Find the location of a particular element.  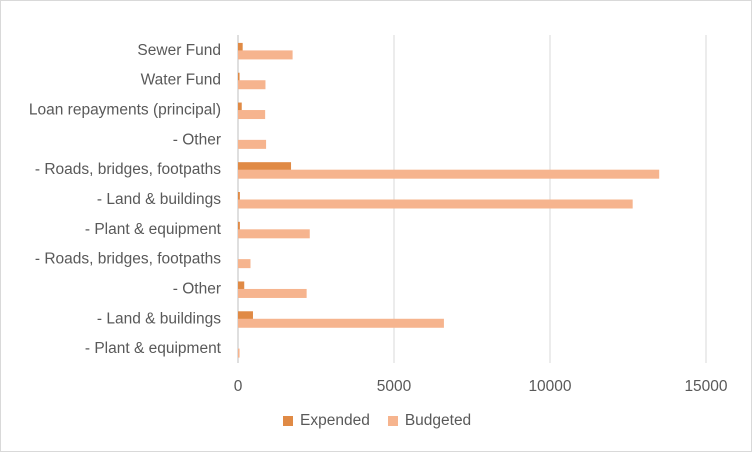

category-label: Sewer Fund is located at coordinates (179, 50).